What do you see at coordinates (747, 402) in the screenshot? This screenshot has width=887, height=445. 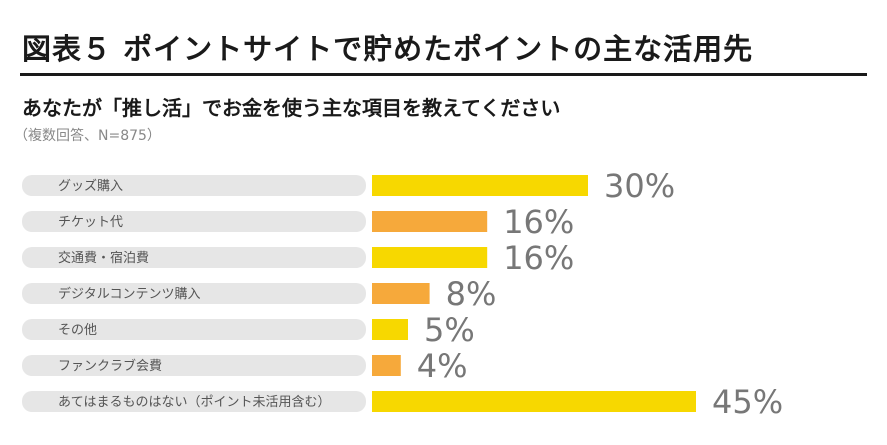 I see `value-label: 45%` at bounding box center [747, 402].